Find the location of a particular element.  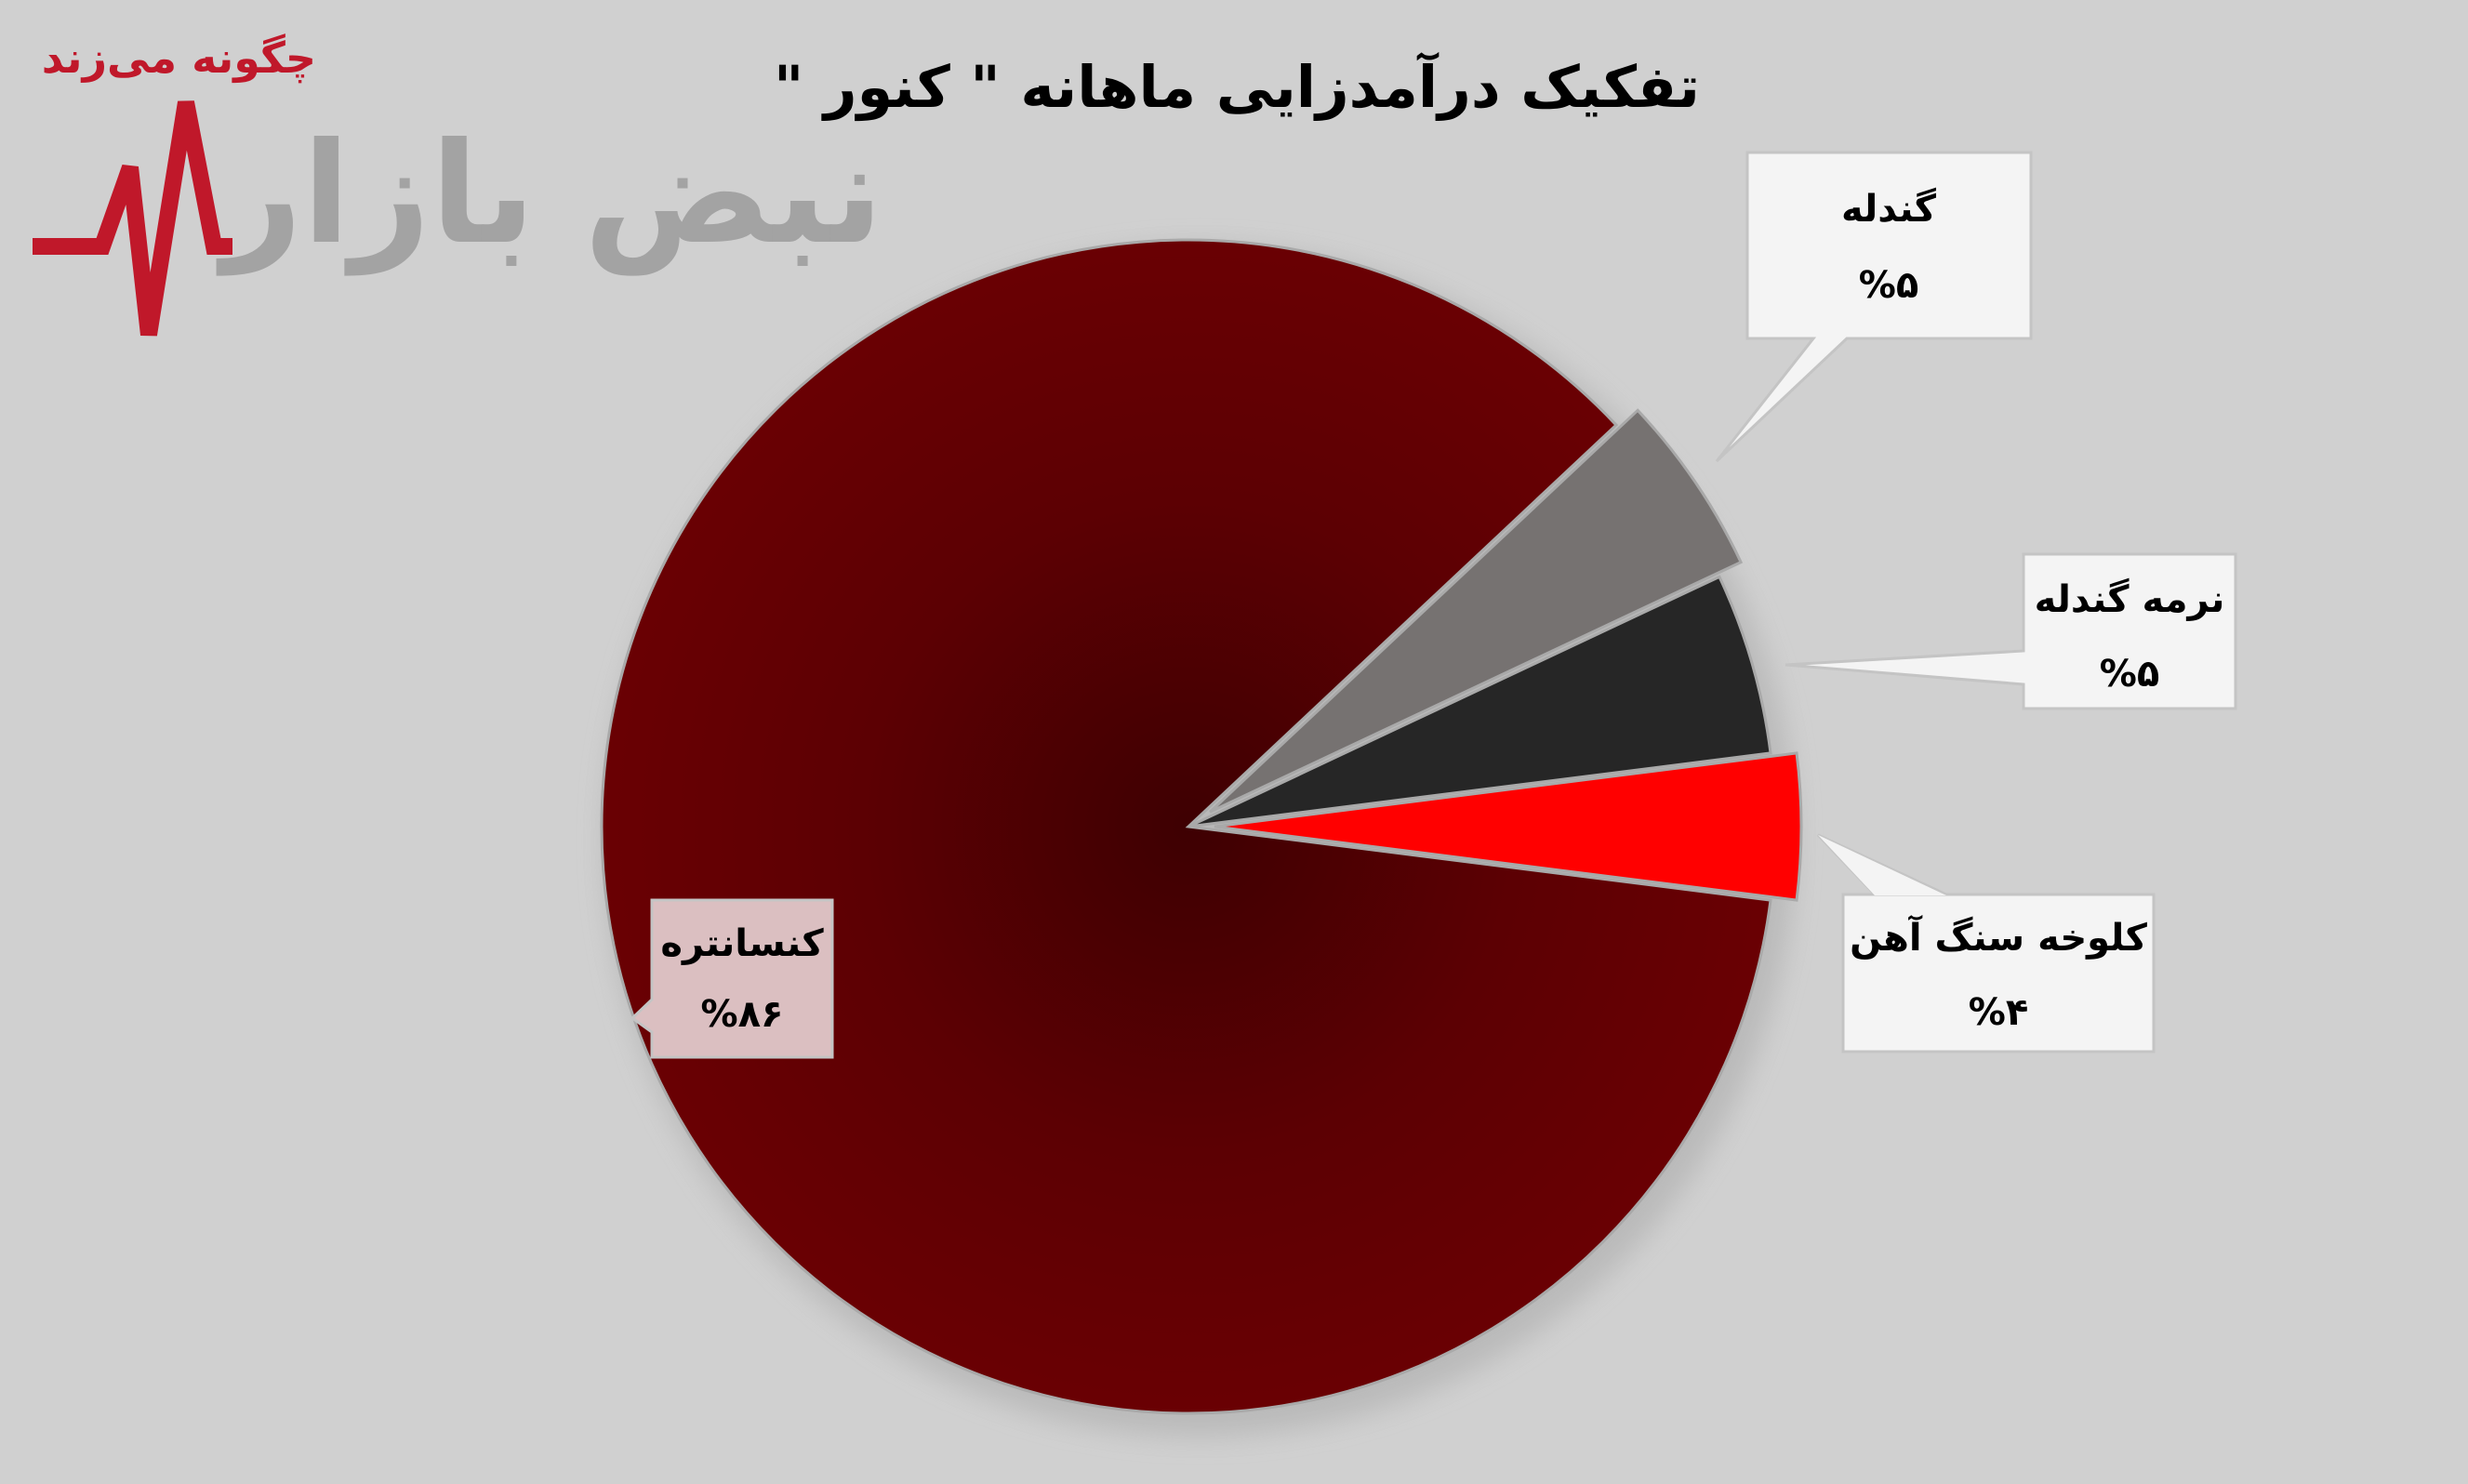

slice-label: کلوخه سنگ آهن is located at coordinates (1998, 937).